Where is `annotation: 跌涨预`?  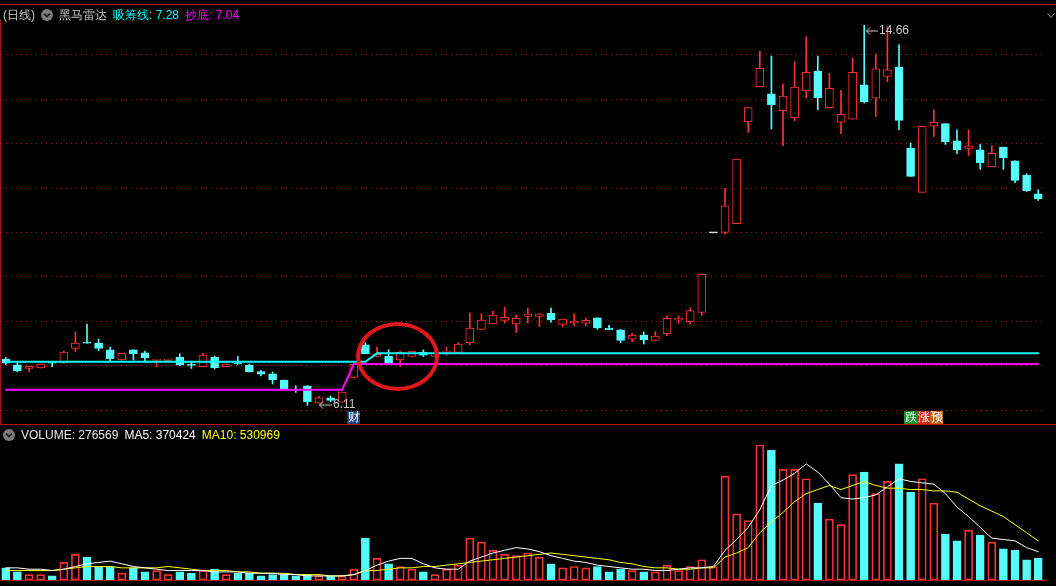 annotation: 跌涨预 is located at coordinates (923, 417).